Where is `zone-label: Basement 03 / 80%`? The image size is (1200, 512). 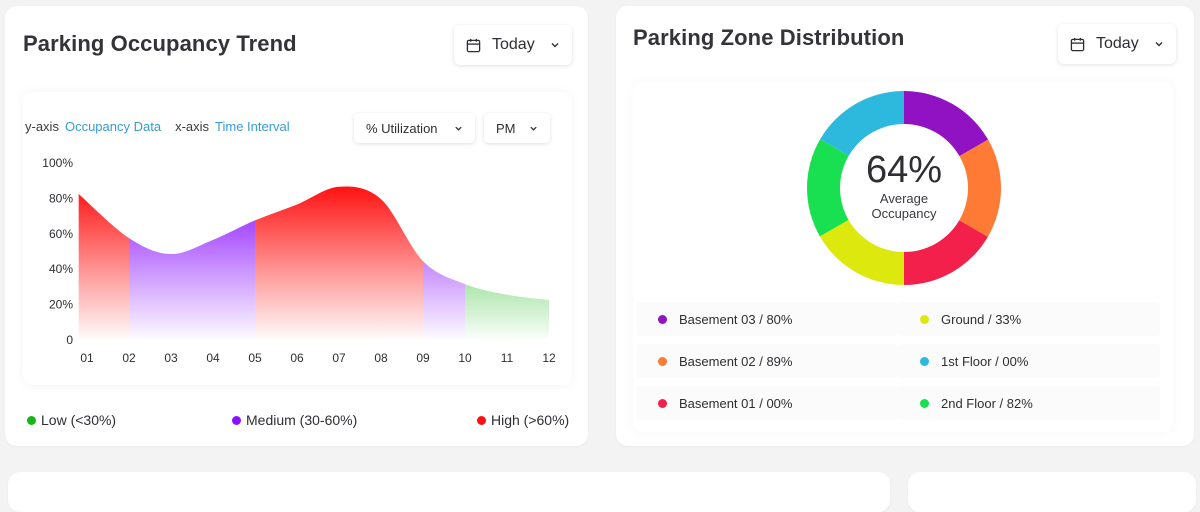
zone-label: Basement 03 / 80% is located at coordinates (736, 319).